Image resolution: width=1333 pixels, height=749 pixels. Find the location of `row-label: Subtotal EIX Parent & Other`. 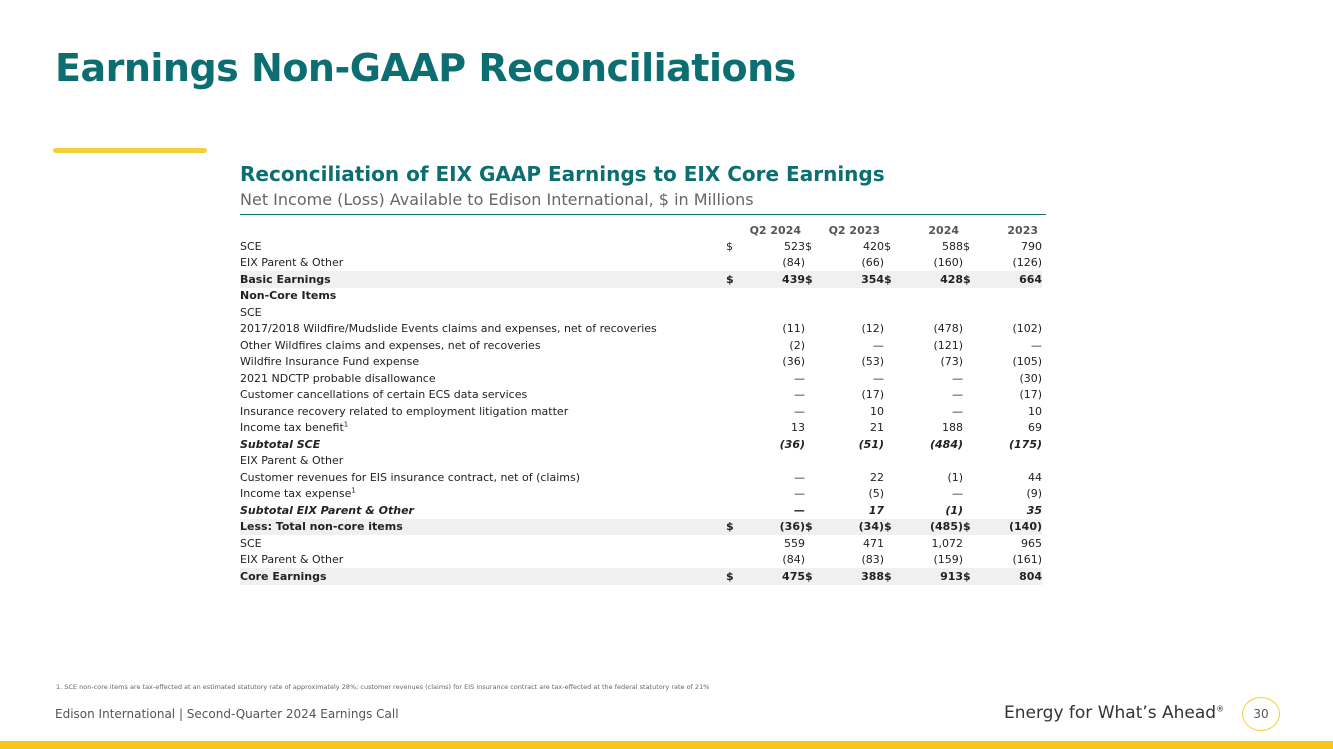

row-label: Subtotal EIX Parent & Other is located at coordinates (327, 510).